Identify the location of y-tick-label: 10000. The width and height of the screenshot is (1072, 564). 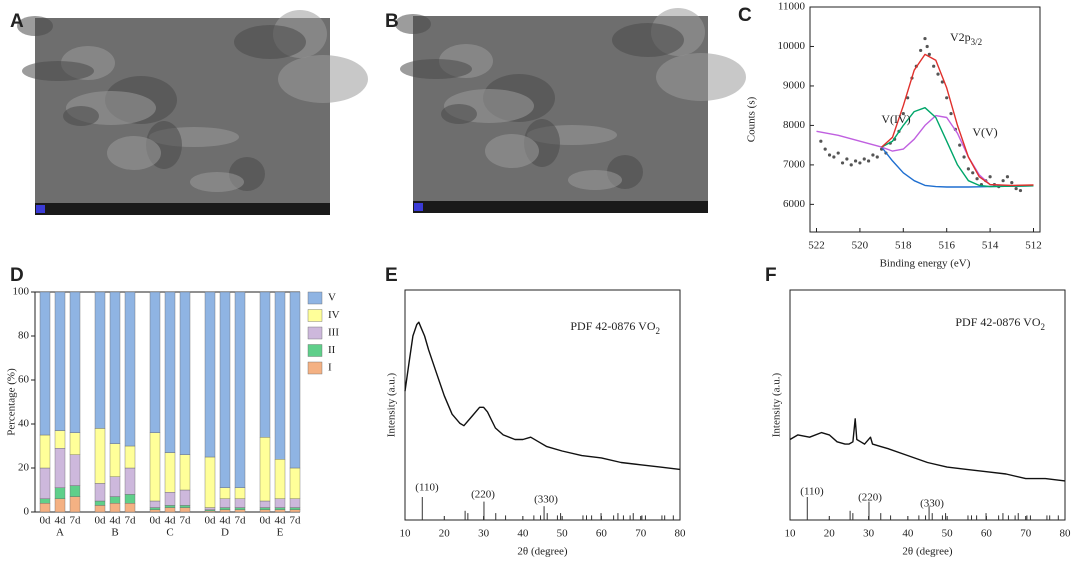
(792, 46).